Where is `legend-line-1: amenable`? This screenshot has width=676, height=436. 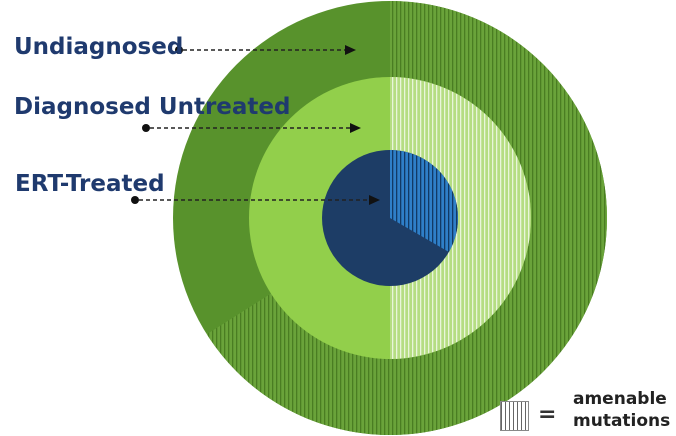
legend-line-1: amenable is located at coordinates (620, 399).